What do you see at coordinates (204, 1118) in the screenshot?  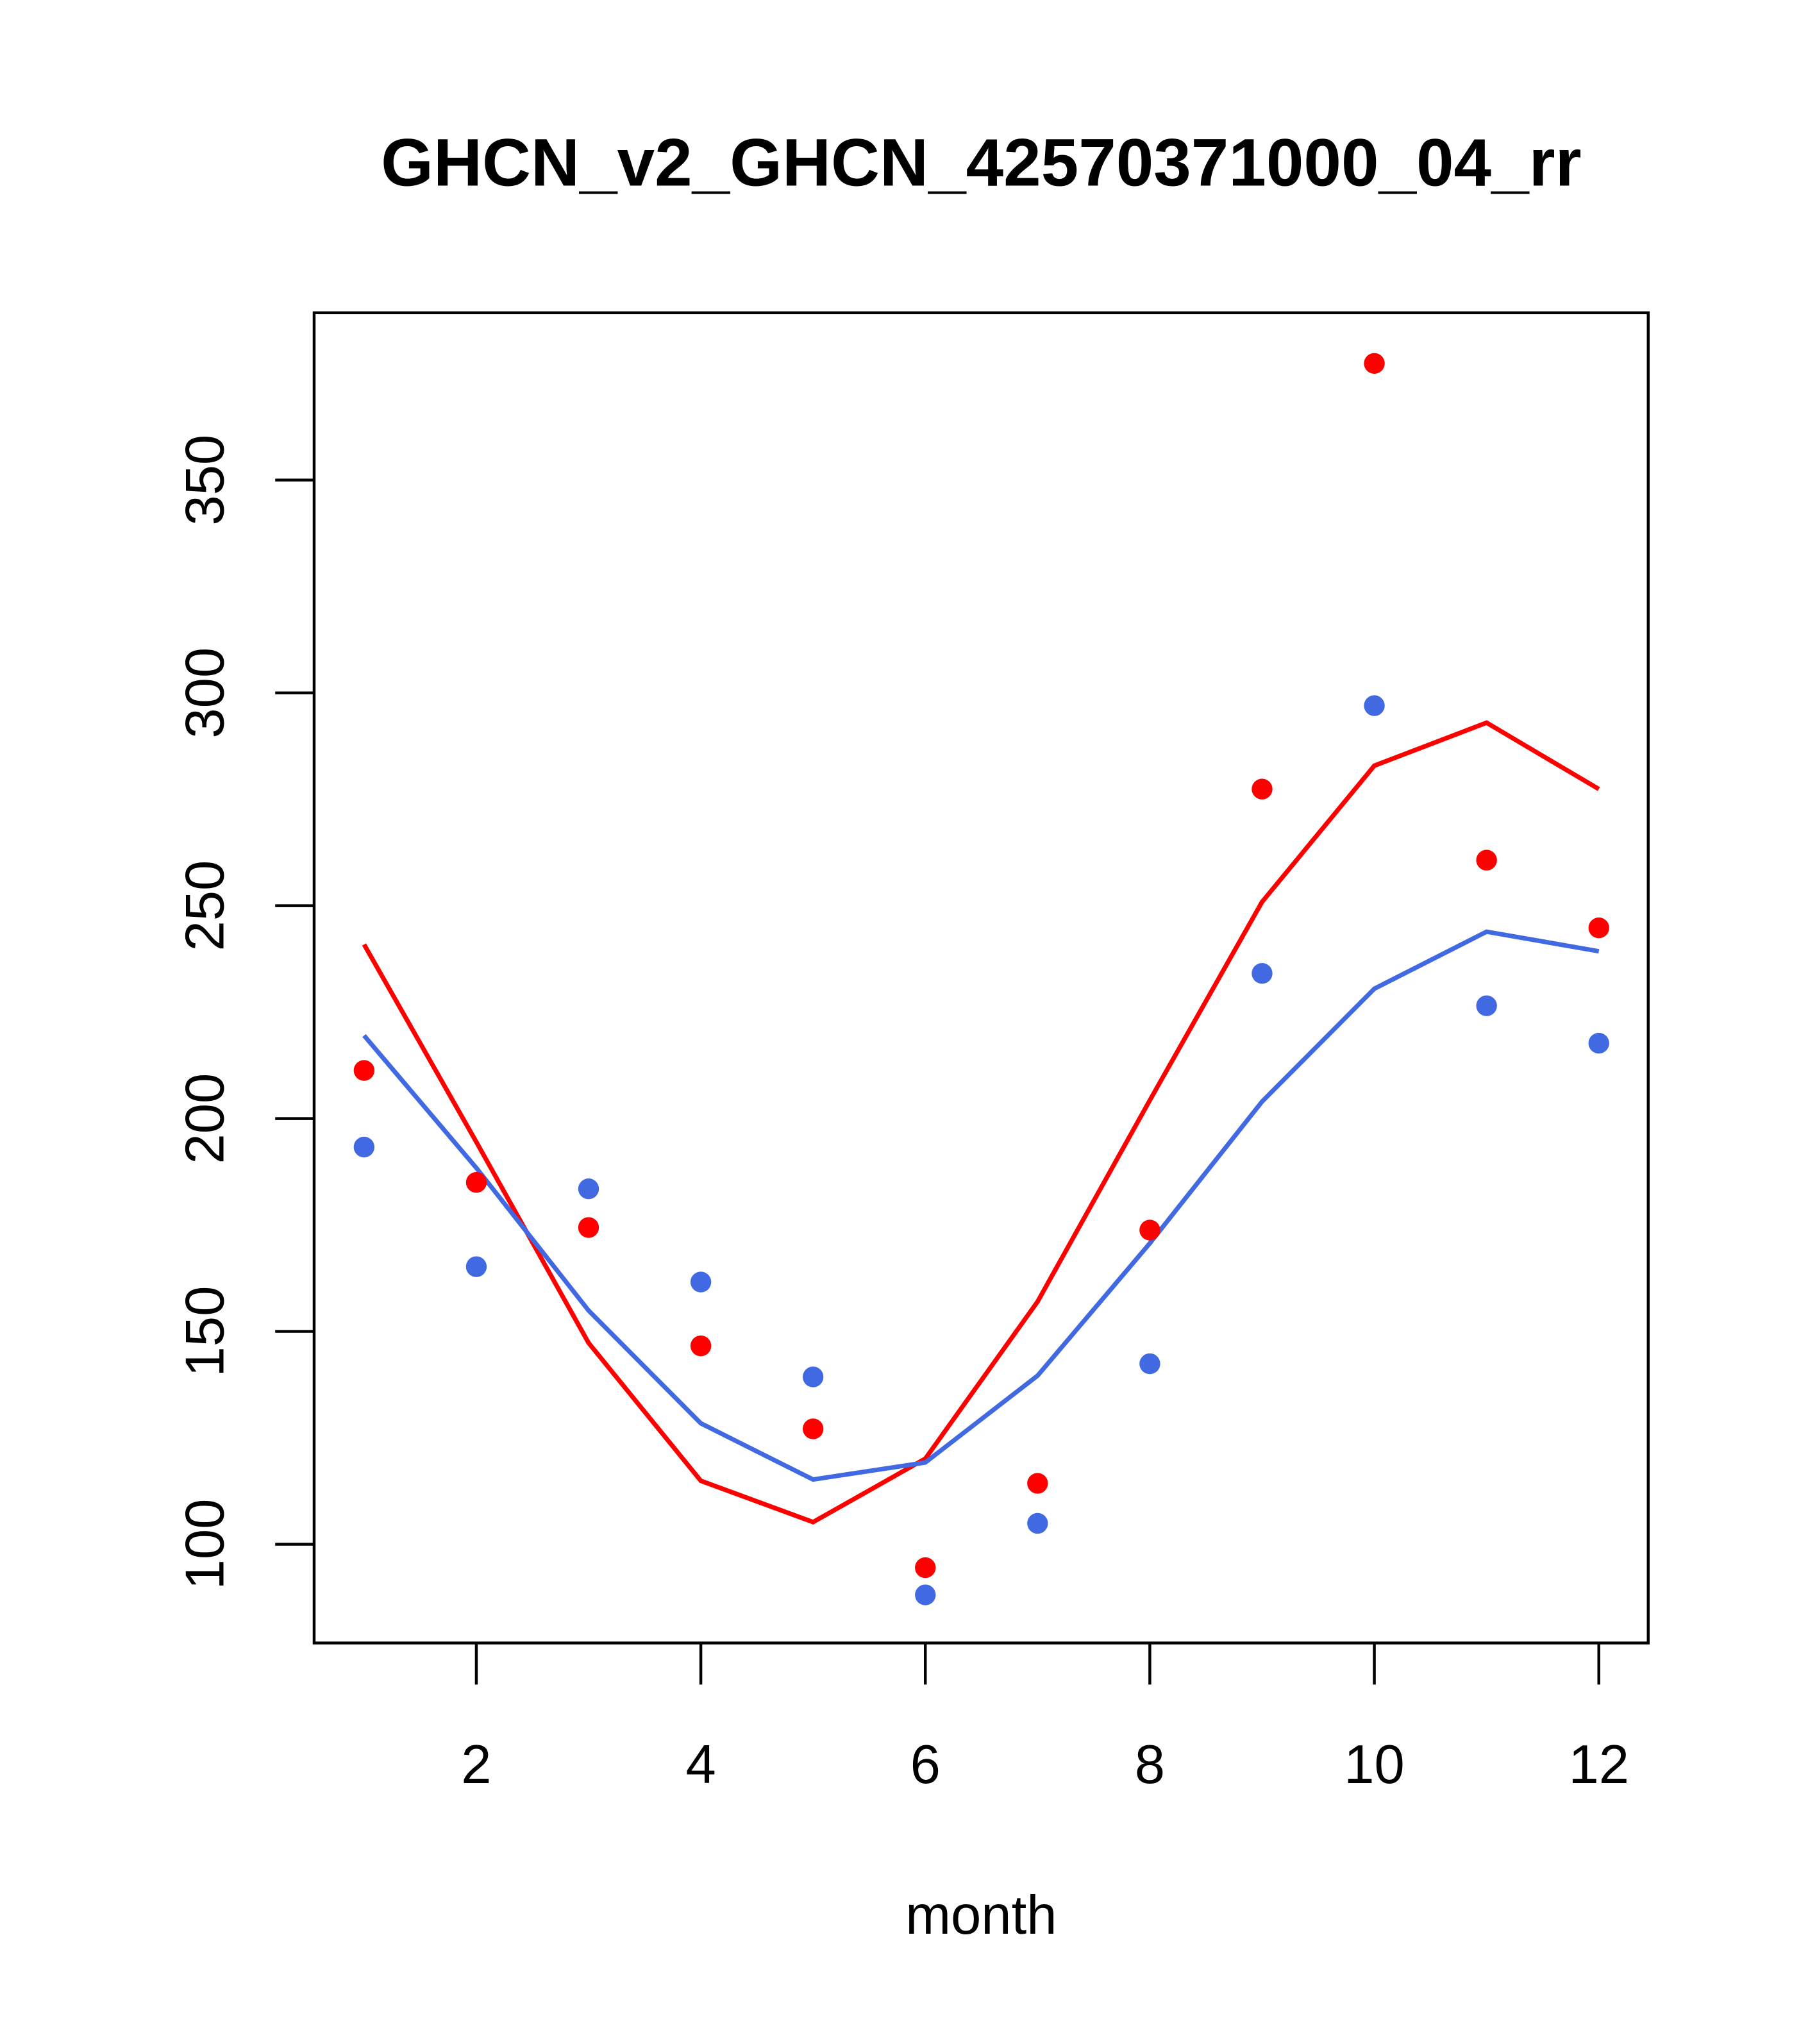 I see `y-tick-label: 200` at bounding box center [204, 1118].